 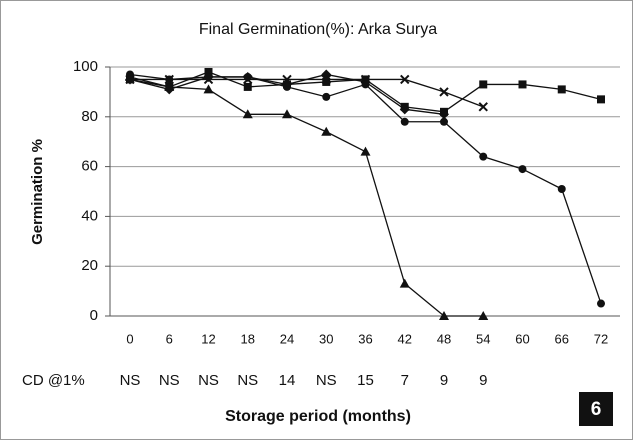 I want to click on x-tick-label: 36, so click(x=365, y=338).